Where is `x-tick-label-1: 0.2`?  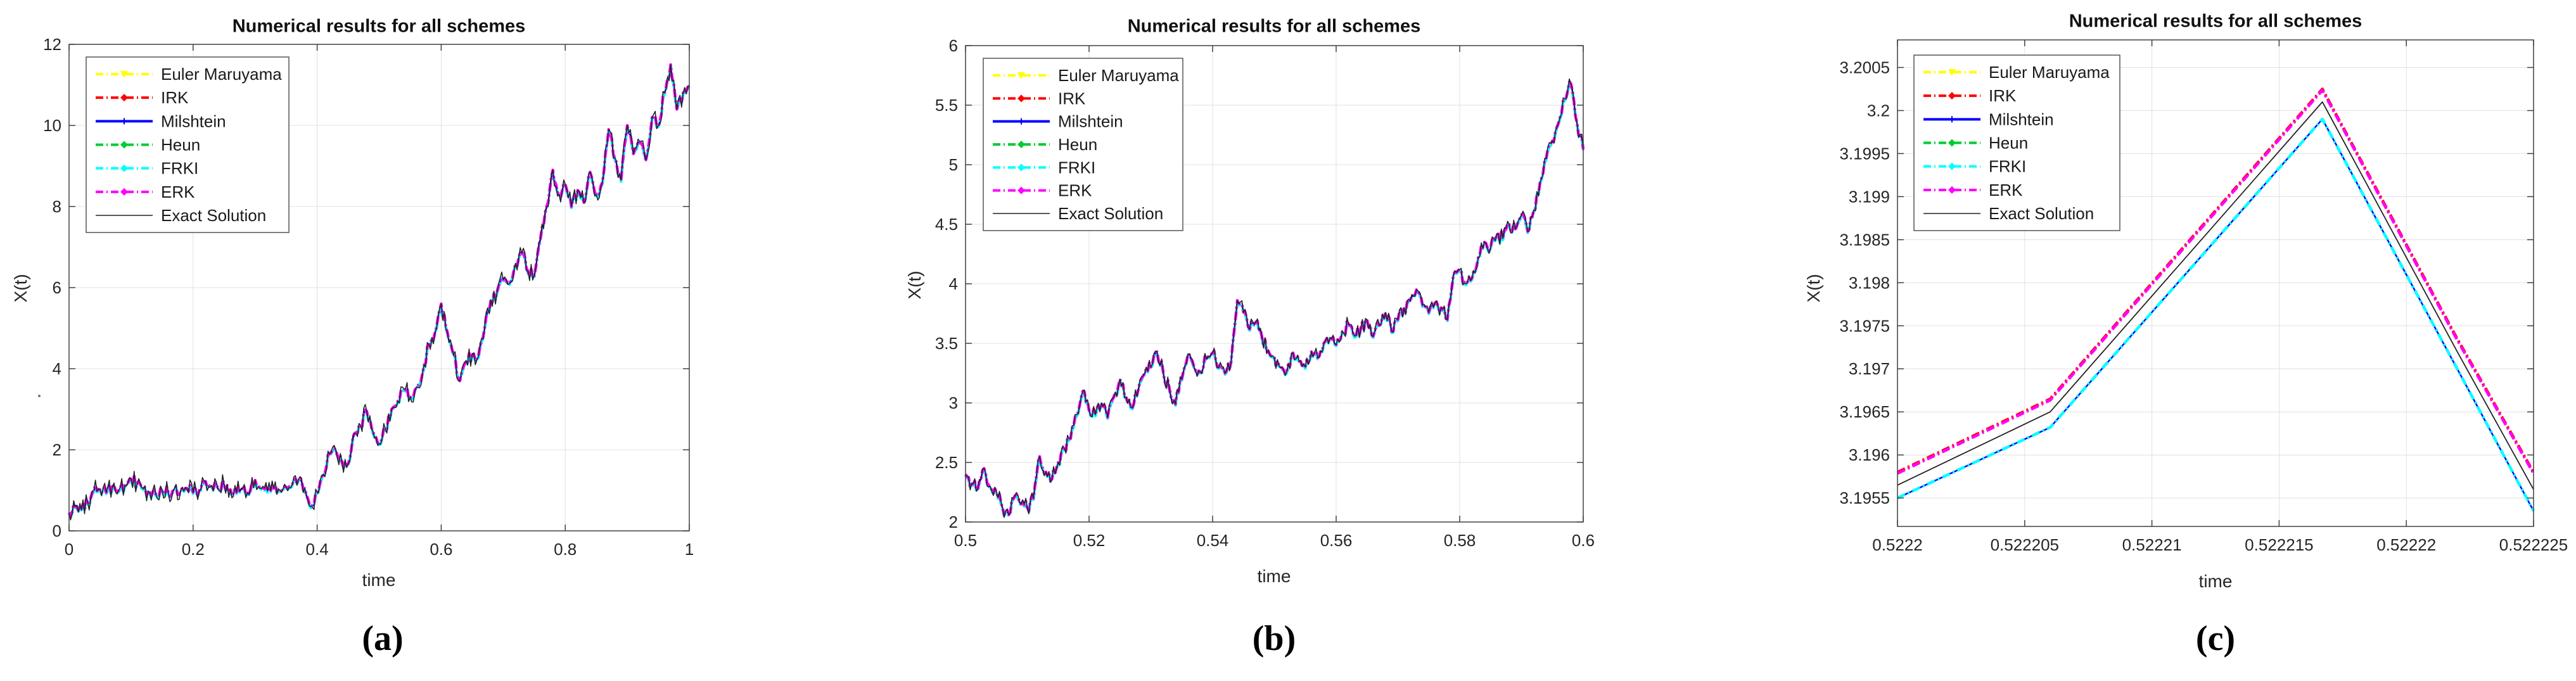 x-tick-label-1: 0.2 is located at coordinates (194, 549).